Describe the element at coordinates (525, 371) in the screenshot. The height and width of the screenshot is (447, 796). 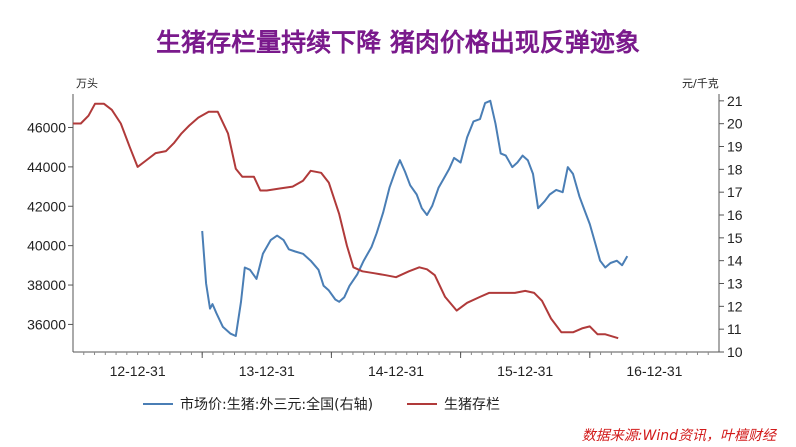
I see `x-tick-label: 15-12-31` at that location.